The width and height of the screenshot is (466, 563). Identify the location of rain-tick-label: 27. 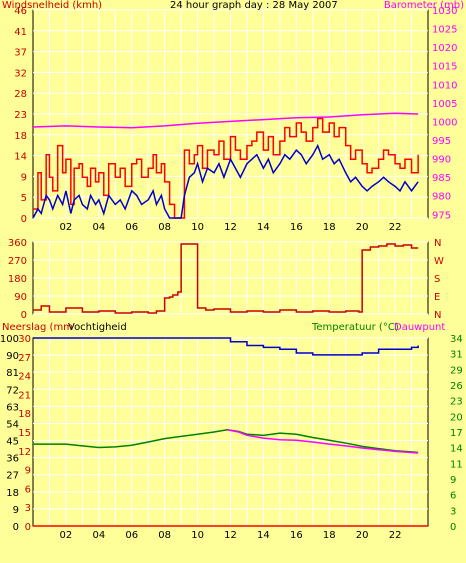
(24, 358).